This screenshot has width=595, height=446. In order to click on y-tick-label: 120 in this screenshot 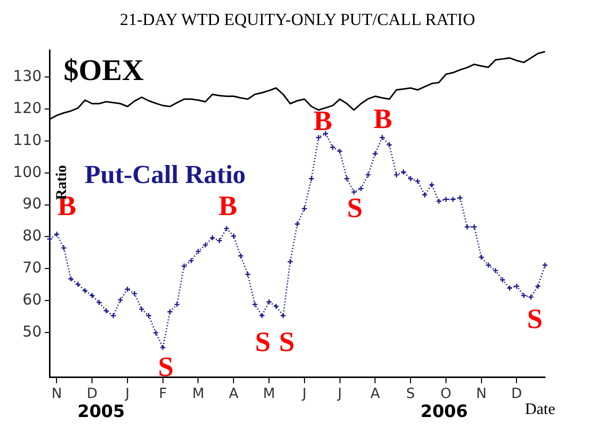, I will do `click(27, 107)`.